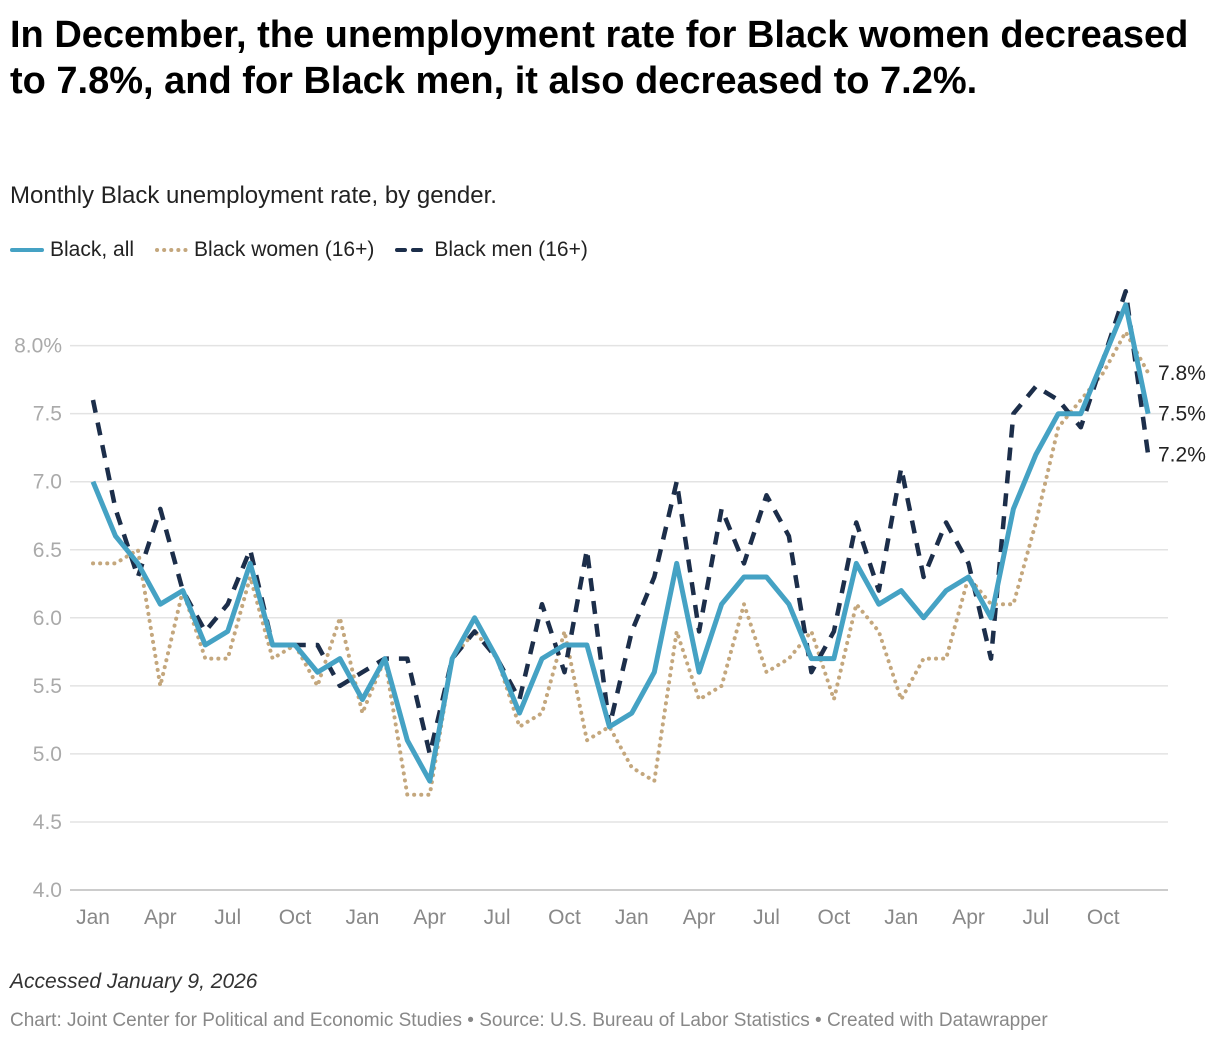  What do you see at coordinates (284, 249) in the screenshot?
I see `legend-label: Black women (16+)` at bounding box center [284, 249].